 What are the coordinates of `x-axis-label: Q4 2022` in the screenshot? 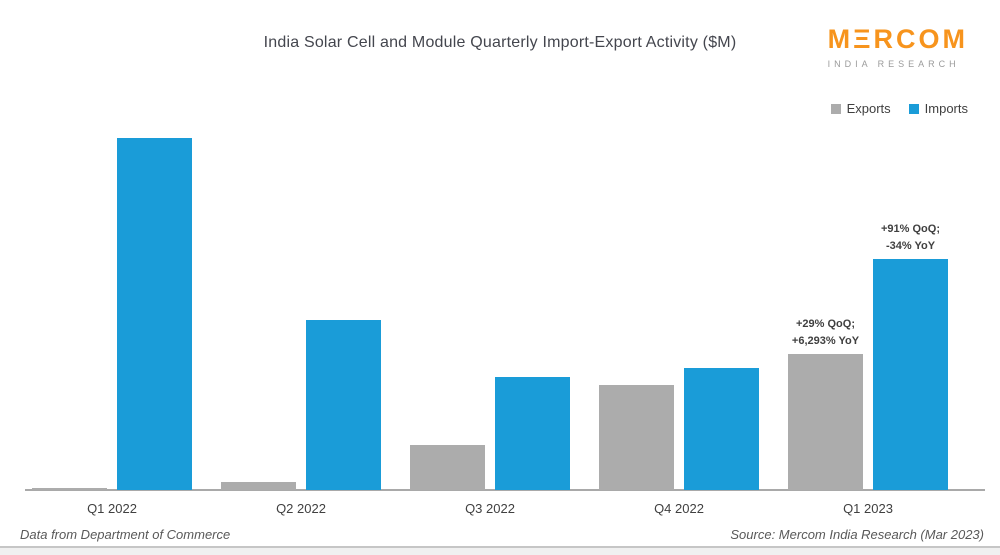 It's located at (679, 508).